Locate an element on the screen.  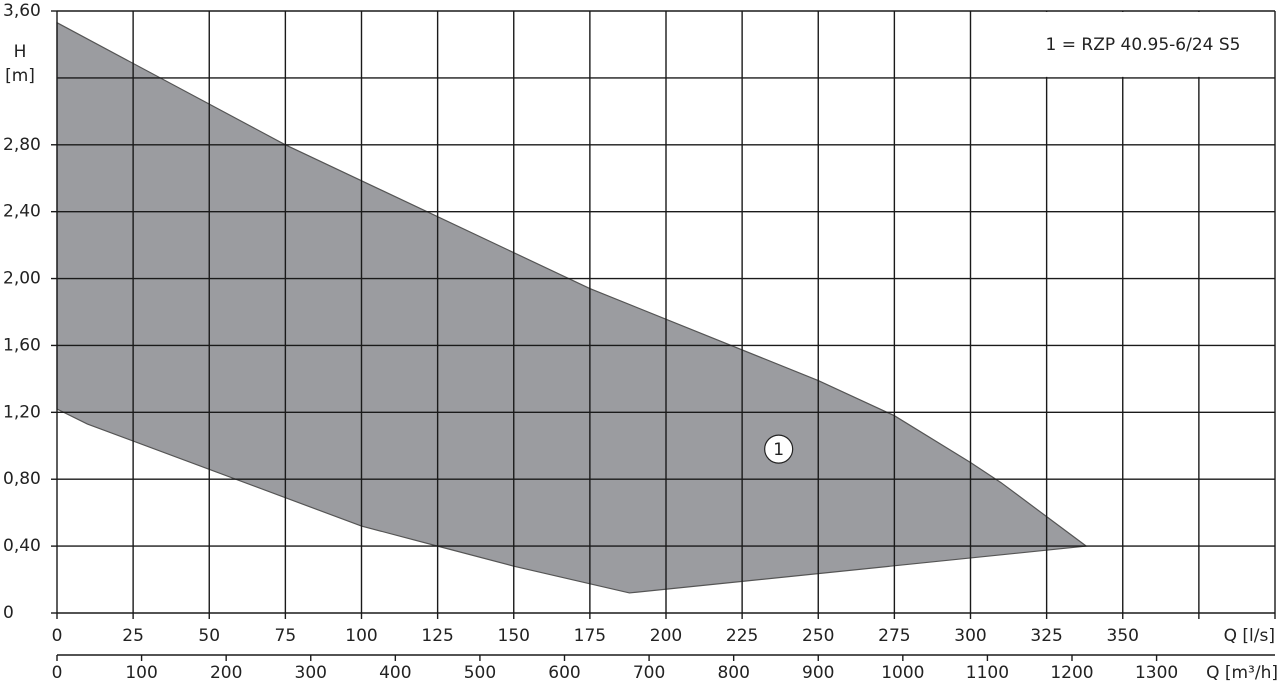
x-tick-label: 300 is located at coordinates (970, 636).